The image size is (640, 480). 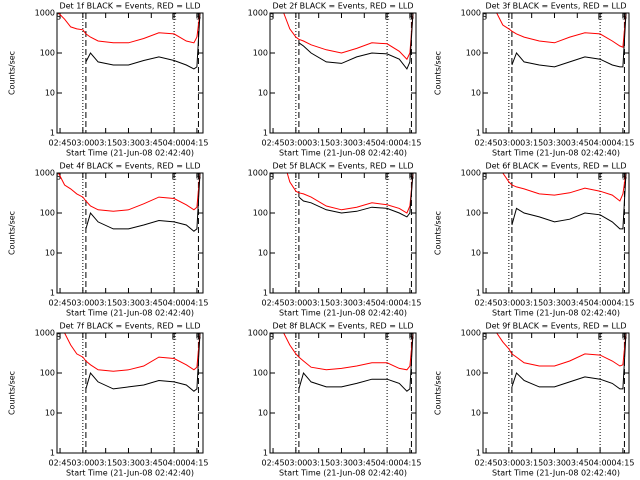 I want to click on chart-title: Det 8f BLACK = Events, RED = LLD, so click(x=342, y=326).